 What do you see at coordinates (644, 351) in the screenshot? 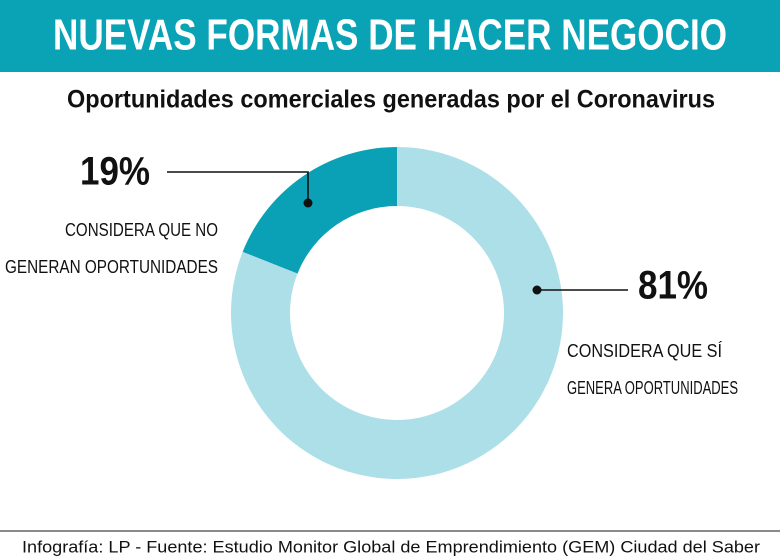
I see `category-label: CONSIDERA QUE SÍ` at bounding box center [644, 351].